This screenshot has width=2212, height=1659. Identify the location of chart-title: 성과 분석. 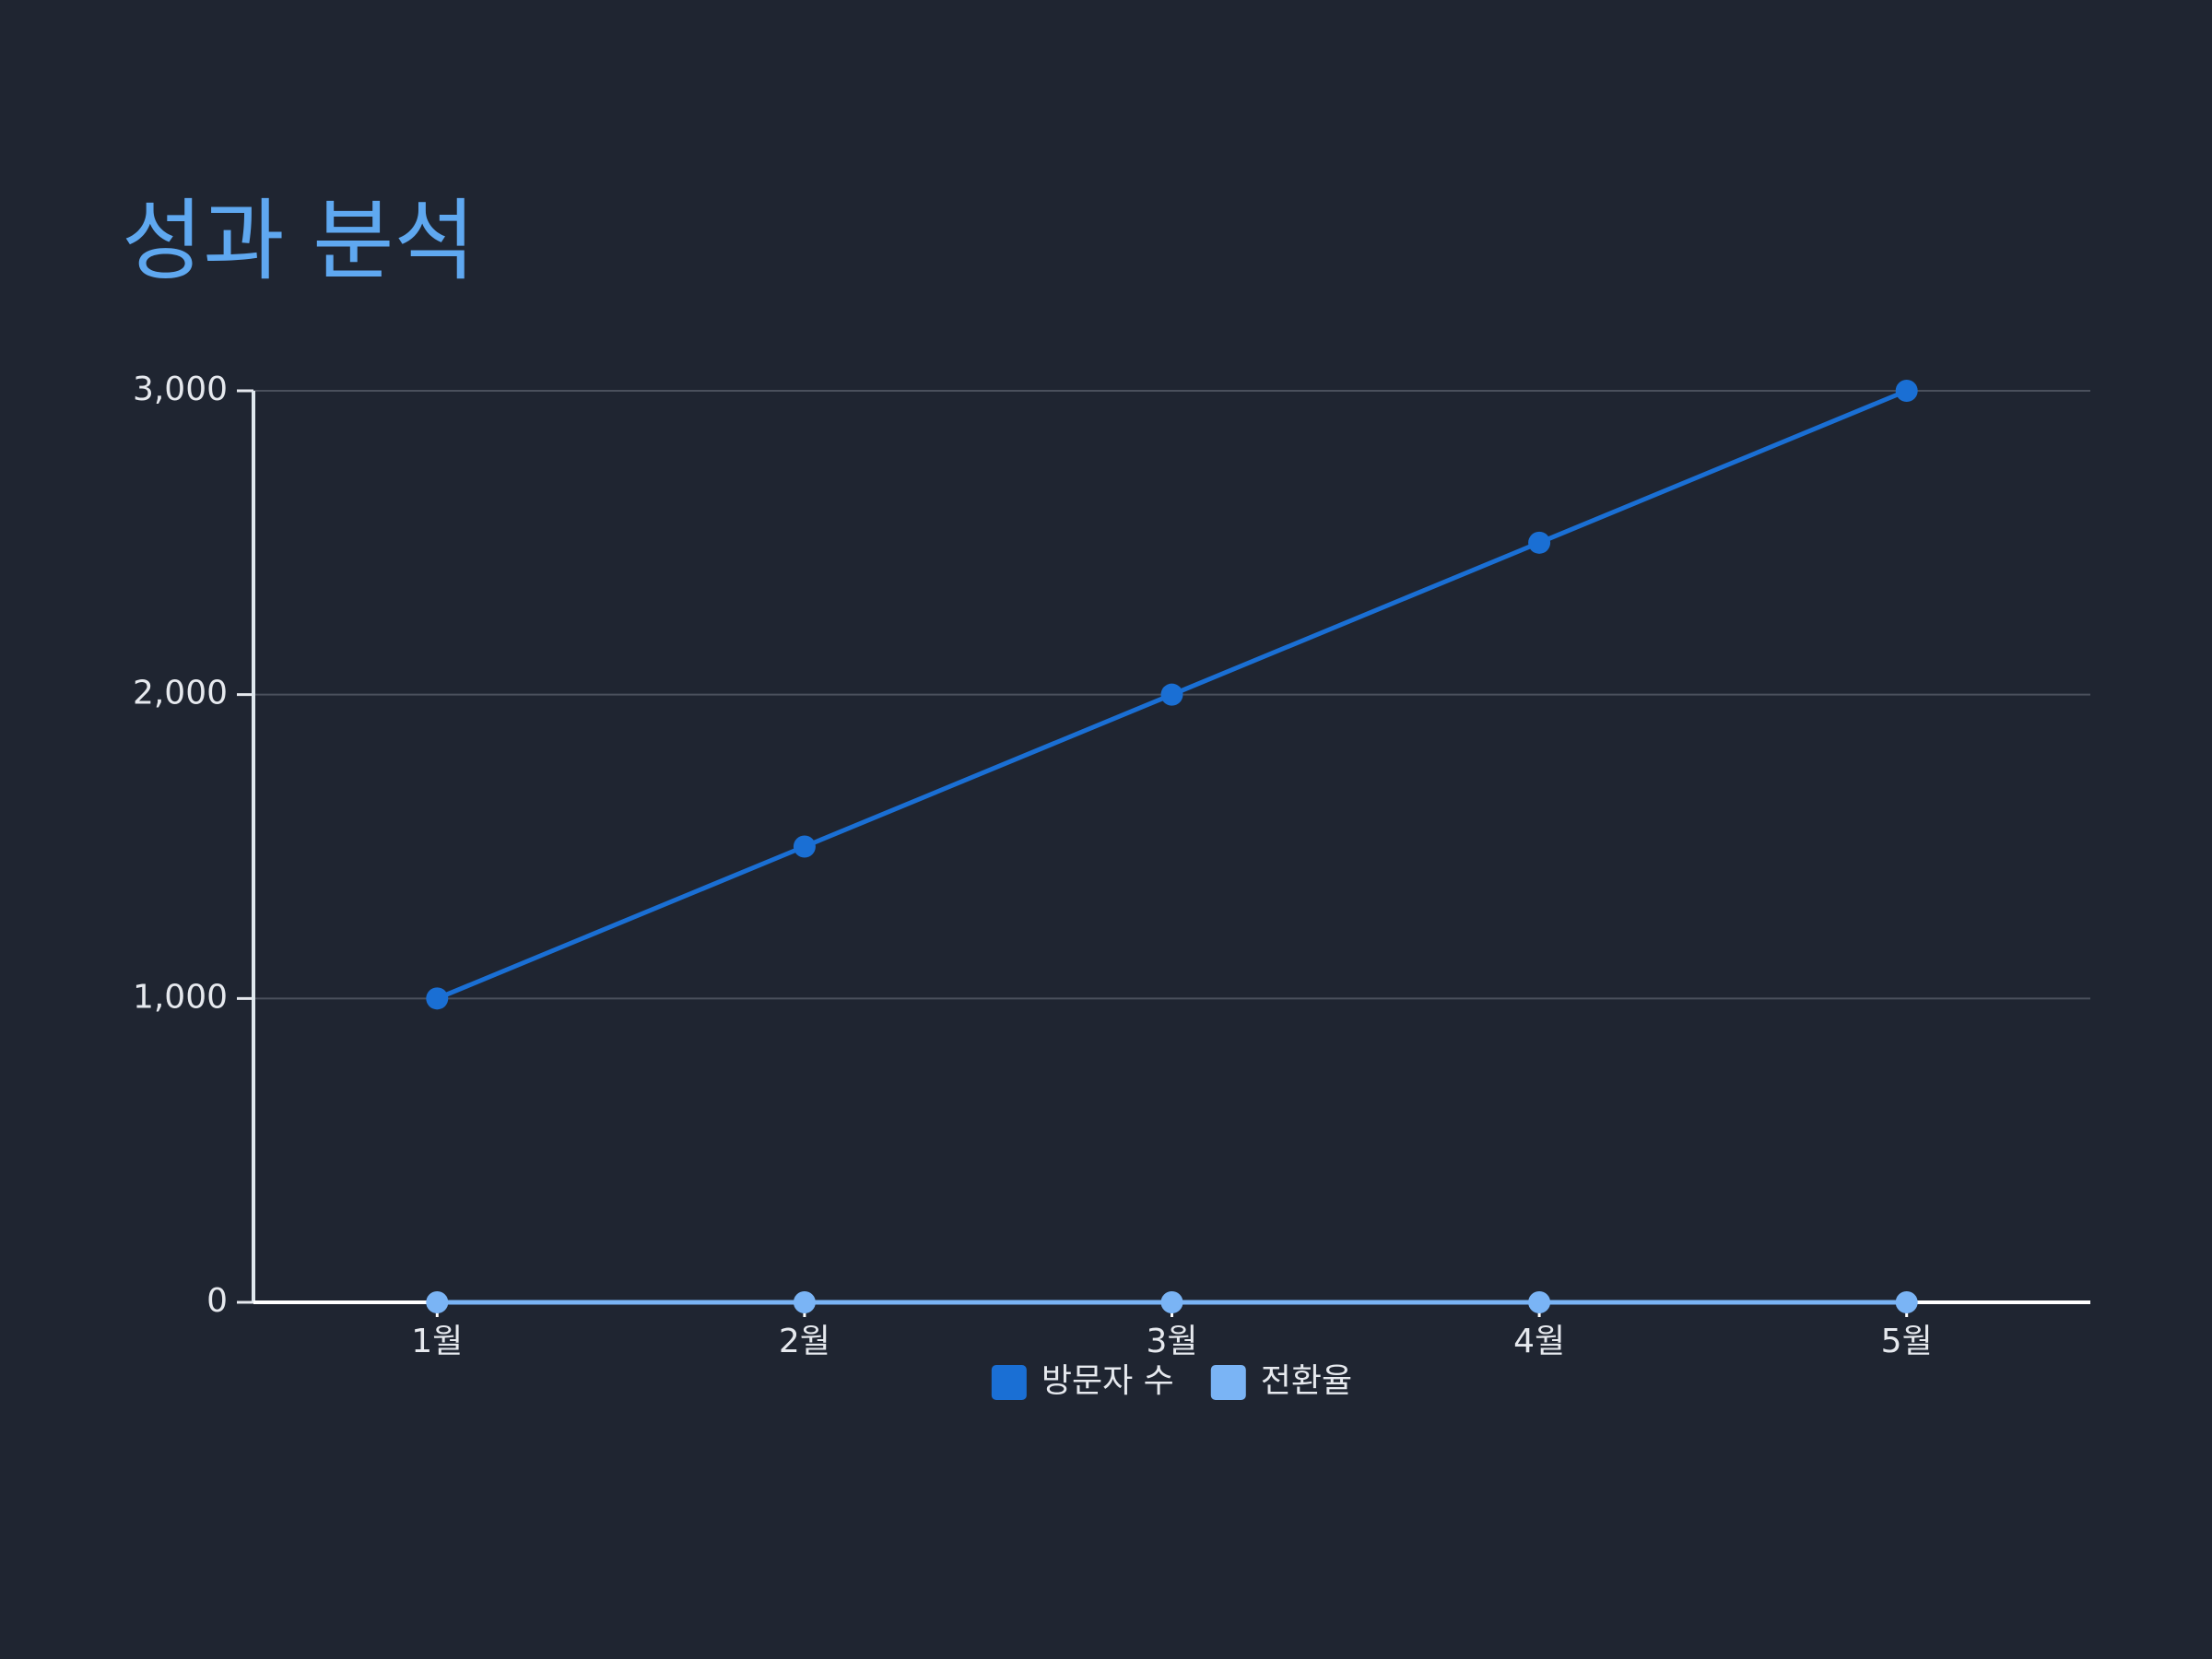
(299, 240).